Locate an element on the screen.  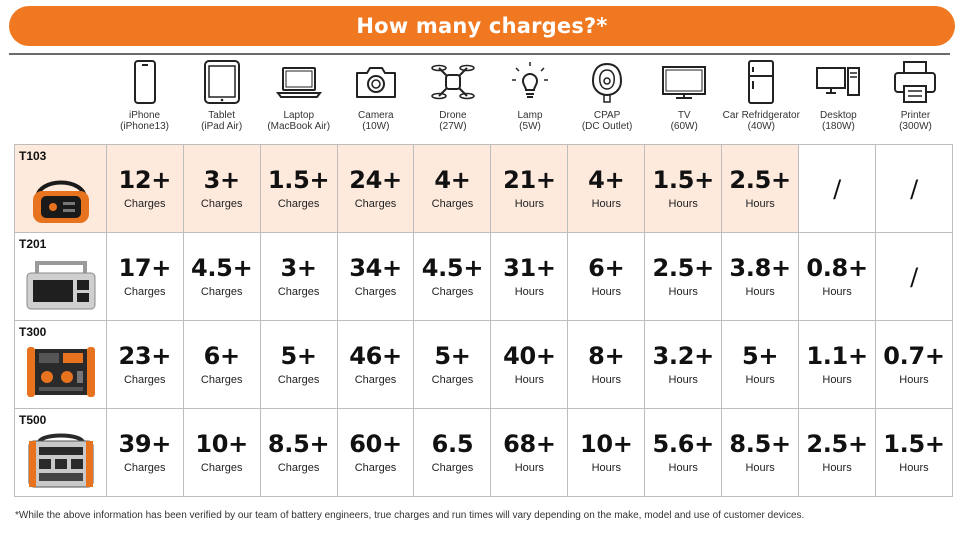
value-cell: 12+ Charges is located at coordinates (145, 189).